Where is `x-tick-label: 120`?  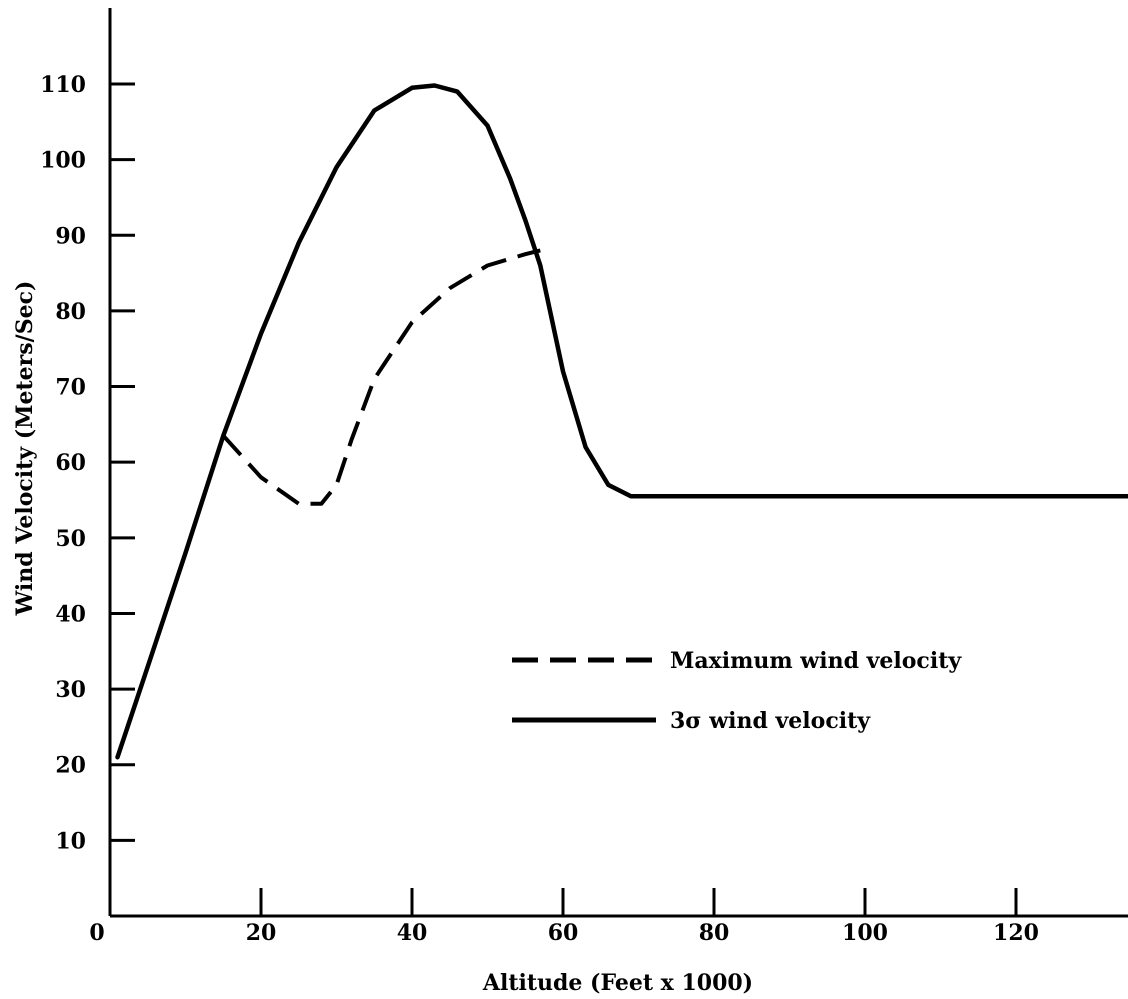
x-tick-label: 120 is located at coordinates (1016, 933).